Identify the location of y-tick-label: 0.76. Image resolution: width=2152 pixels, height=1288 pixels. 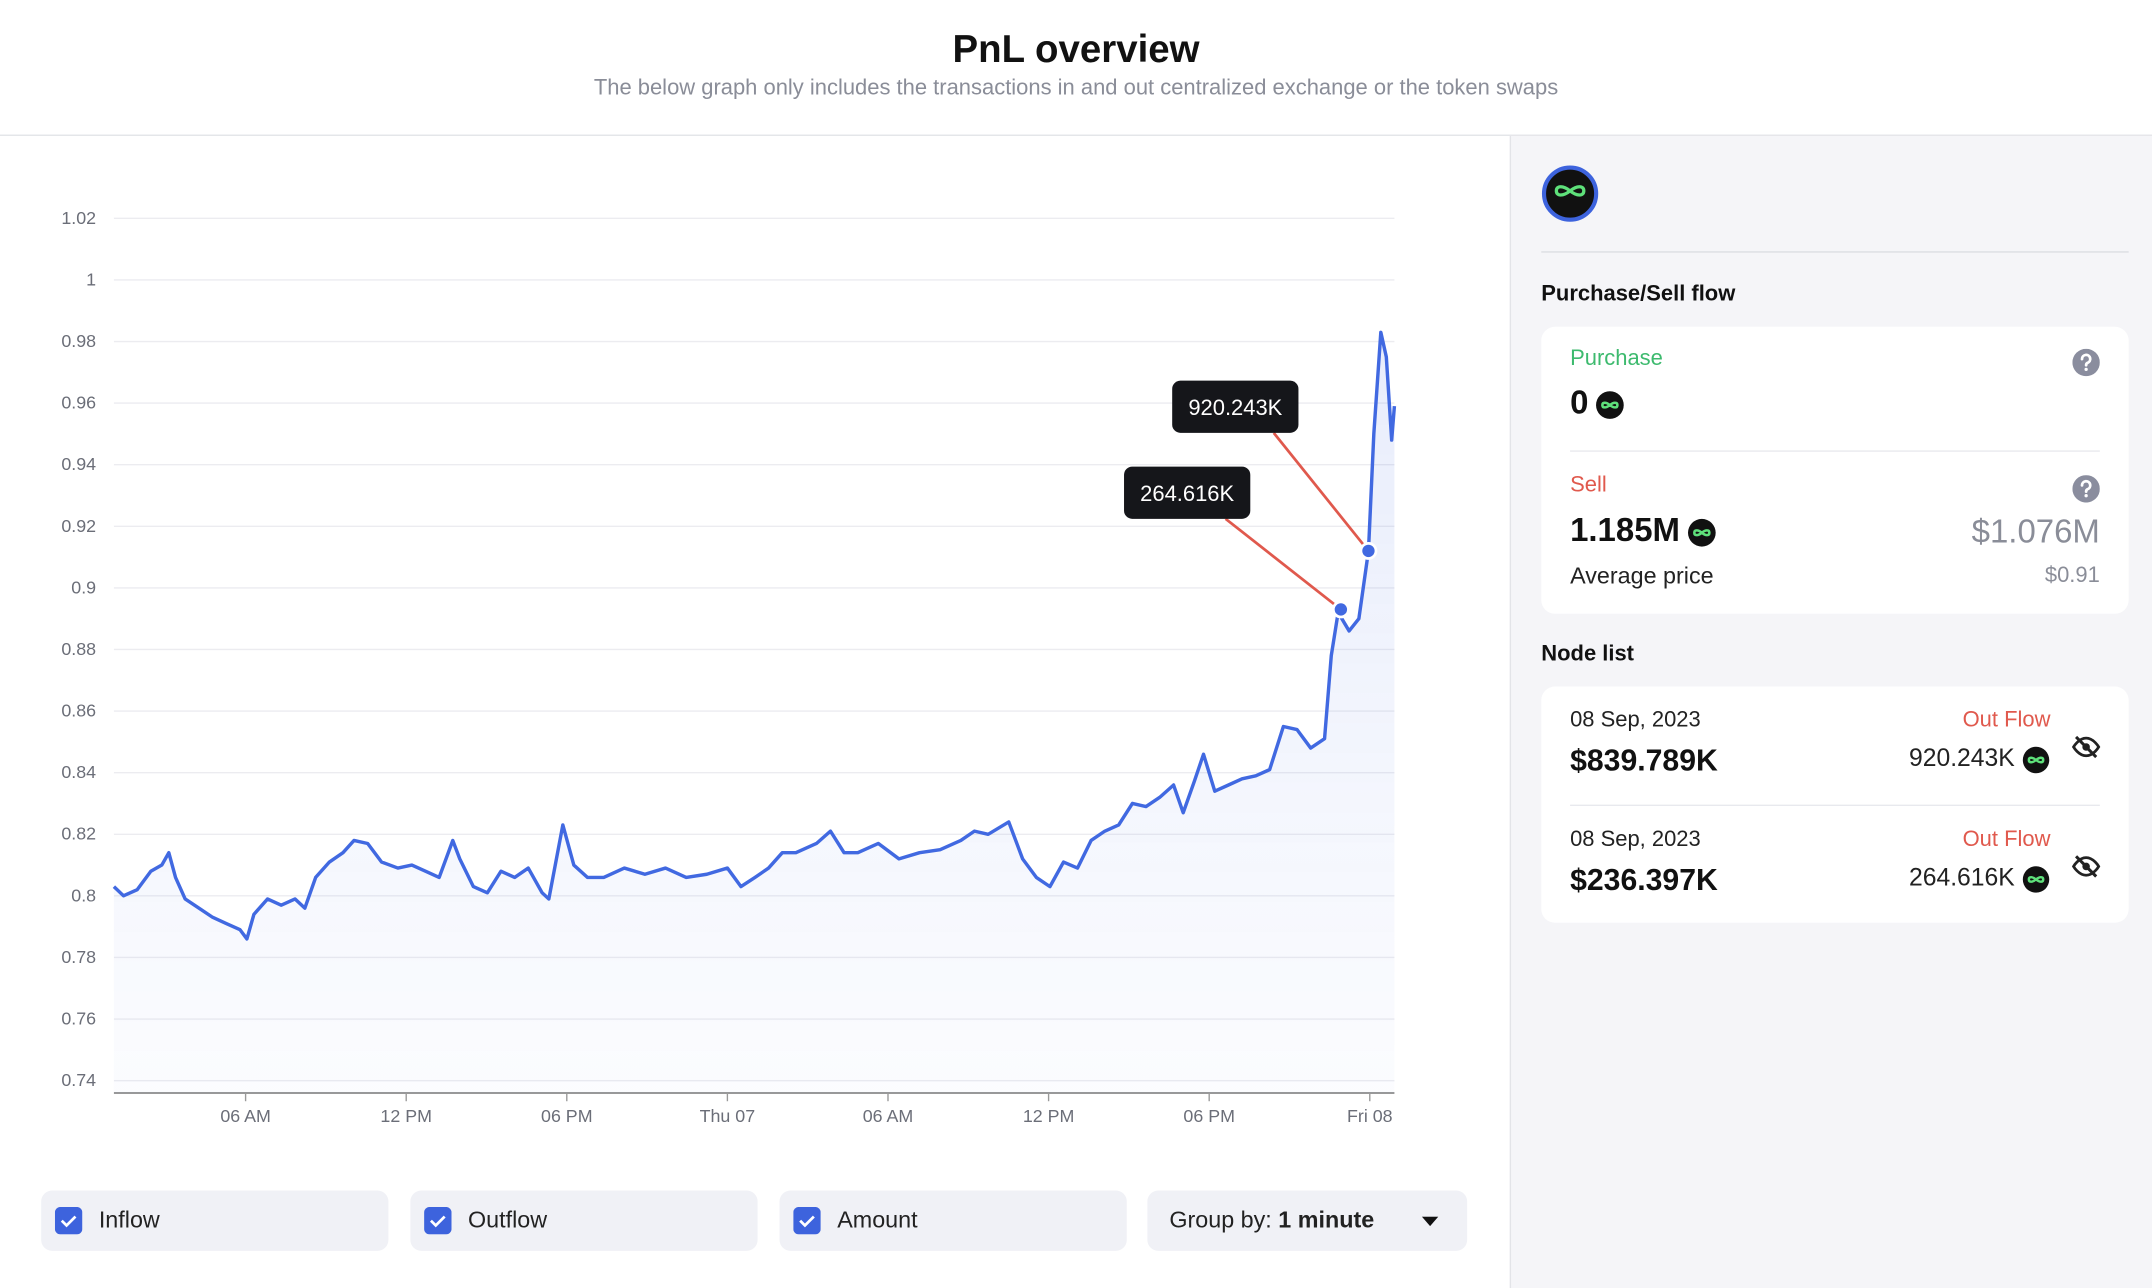
(78, 1019).